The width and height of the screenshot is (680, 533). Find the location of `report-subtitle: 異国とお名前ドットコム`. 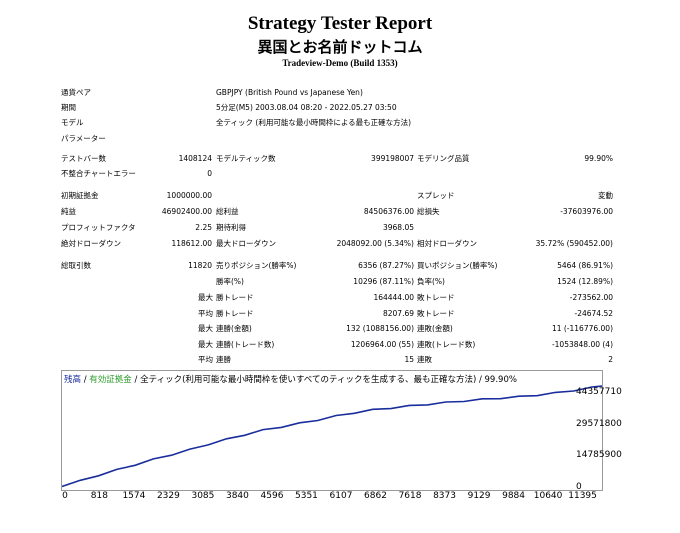

report-subtitle: 異国とお名前ドットコム is located at coordinates (340, 47).